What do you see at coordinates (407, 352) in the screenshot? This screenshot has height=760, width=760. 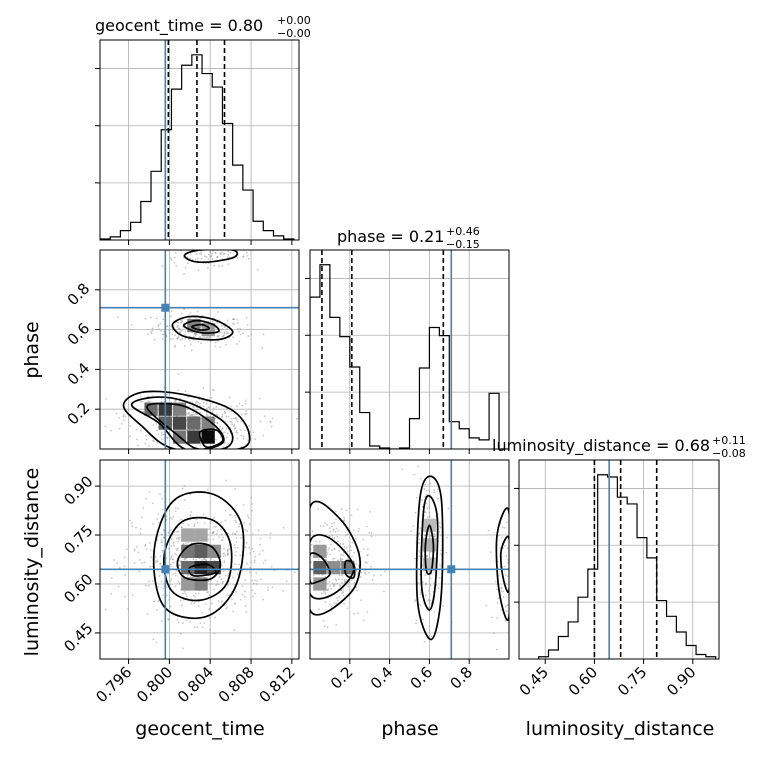 I see `hist-phase-axes` at bounding box center [407, 352].